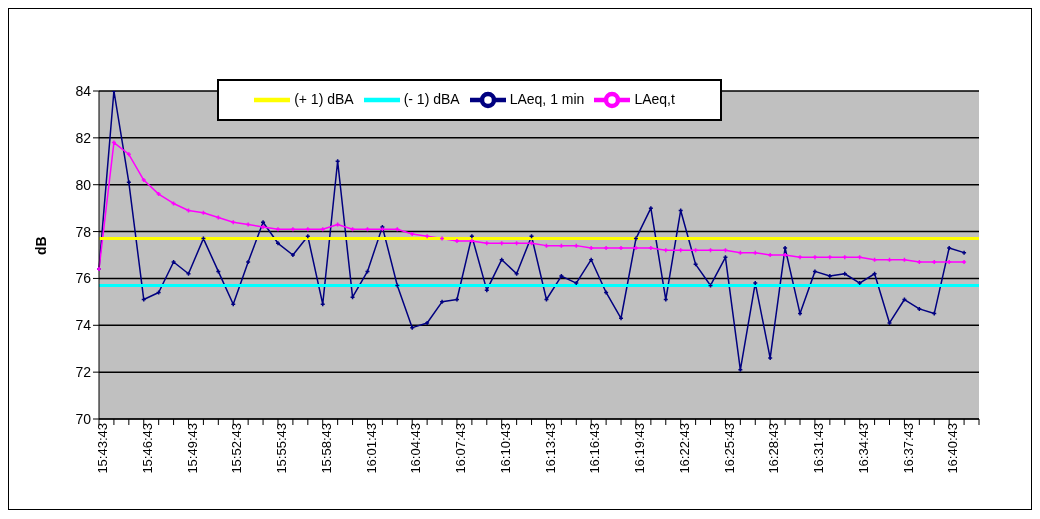 This screenshot has height=519, width=1040. I want to click on y-tick-label: 74, so click(83, 325).